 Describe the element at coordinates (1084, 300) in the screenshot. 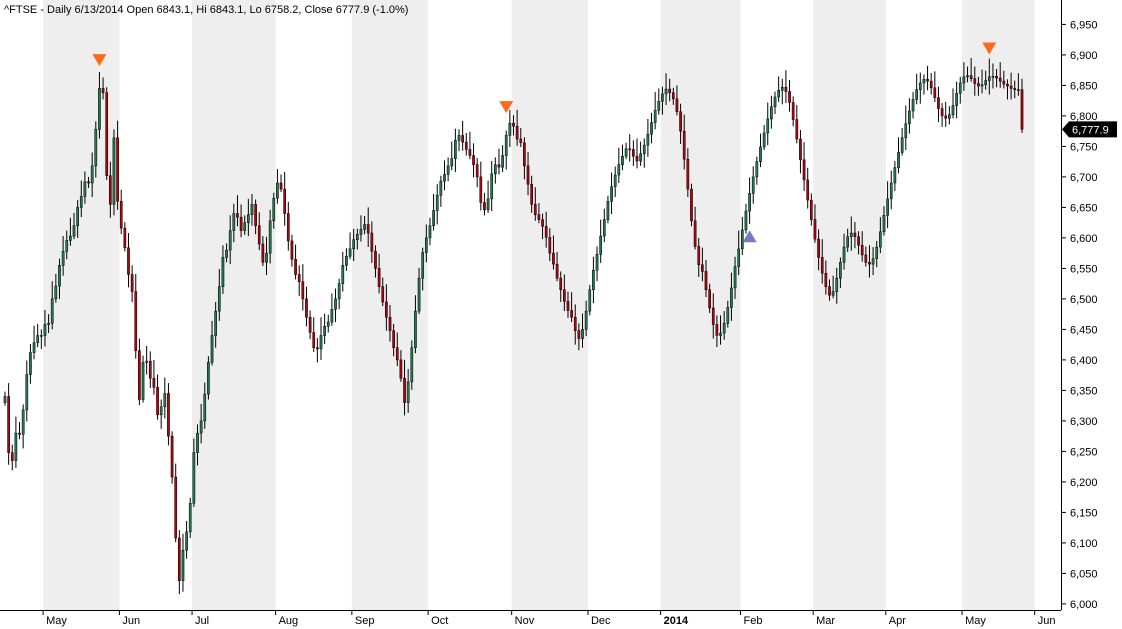

I see `y-tick-label: 6,500` at that location.